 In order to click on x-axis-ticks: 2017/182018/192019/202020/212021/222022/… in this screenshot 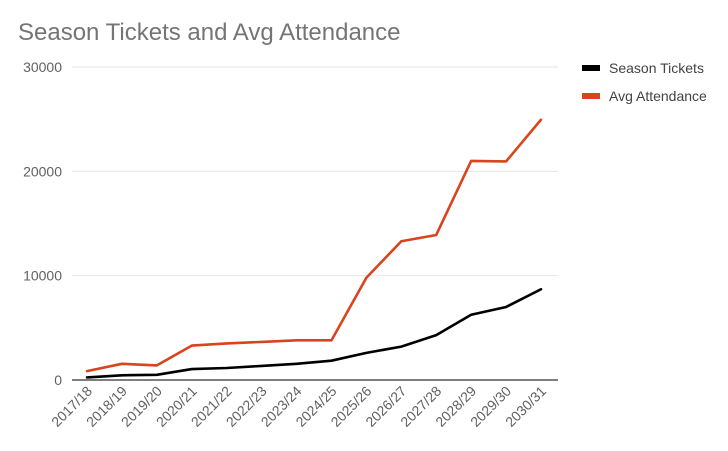, I will do `click(298, 406)`.